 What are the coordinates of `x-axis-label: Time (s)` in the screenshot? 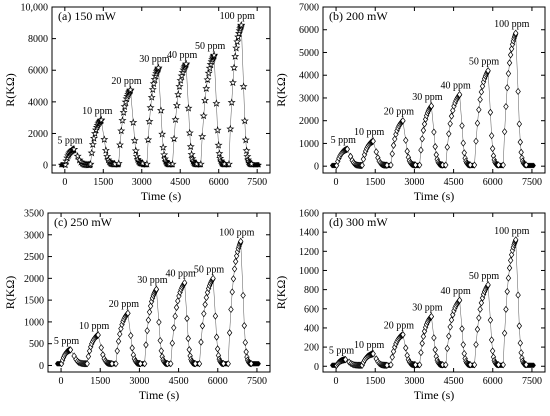 It's located at (434, 395).